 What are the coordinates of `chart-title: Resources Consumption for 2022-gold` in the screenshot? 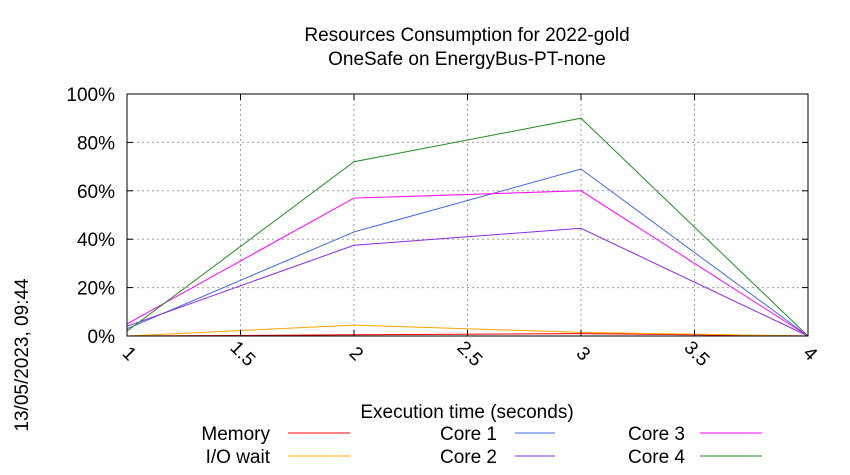 It's located at (466, 35).